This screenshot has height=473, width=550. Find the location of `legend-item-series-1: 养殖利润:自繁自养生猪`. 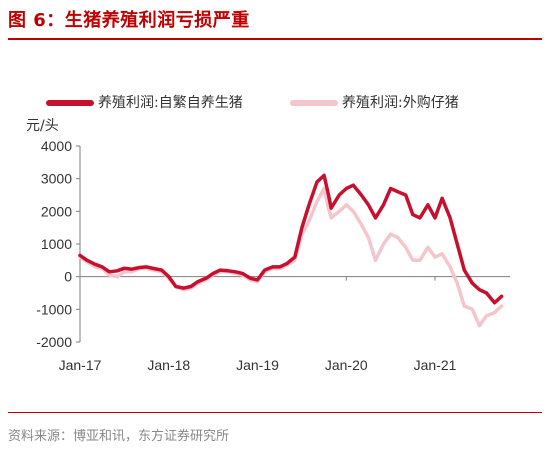

legend-item-series-1: 养殖利润:自繁自养生猪 is located at coordinates (144, 102).